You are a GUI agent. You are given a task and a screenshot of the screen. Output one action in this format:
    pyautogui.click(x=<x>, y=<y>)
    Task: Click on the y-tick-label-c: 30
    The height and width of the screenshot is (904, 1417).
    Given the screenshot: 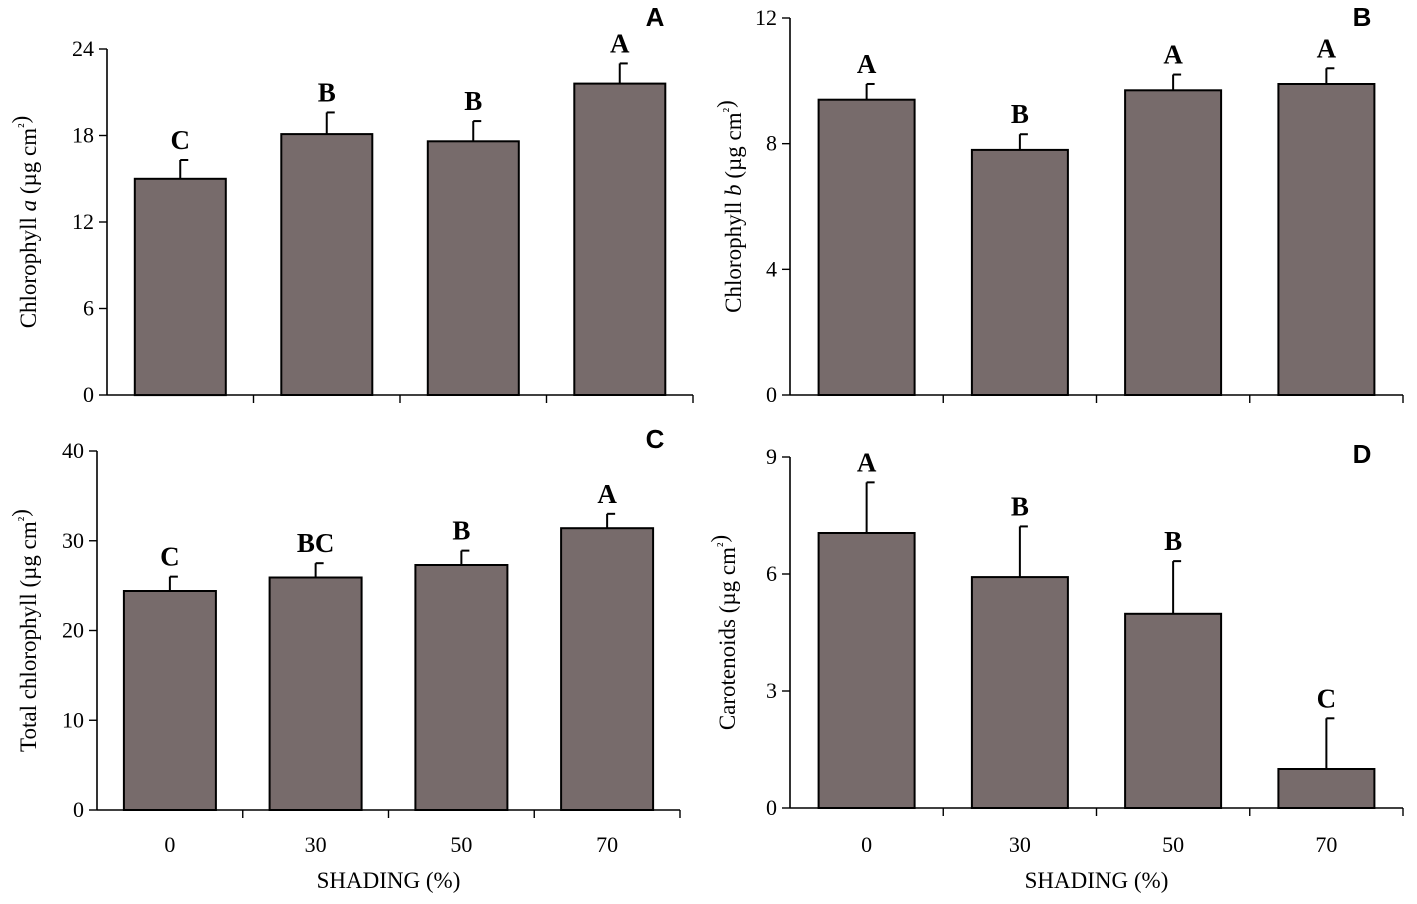 What is the action you would take?
    pyautogui.click(x=73, y=540)
    